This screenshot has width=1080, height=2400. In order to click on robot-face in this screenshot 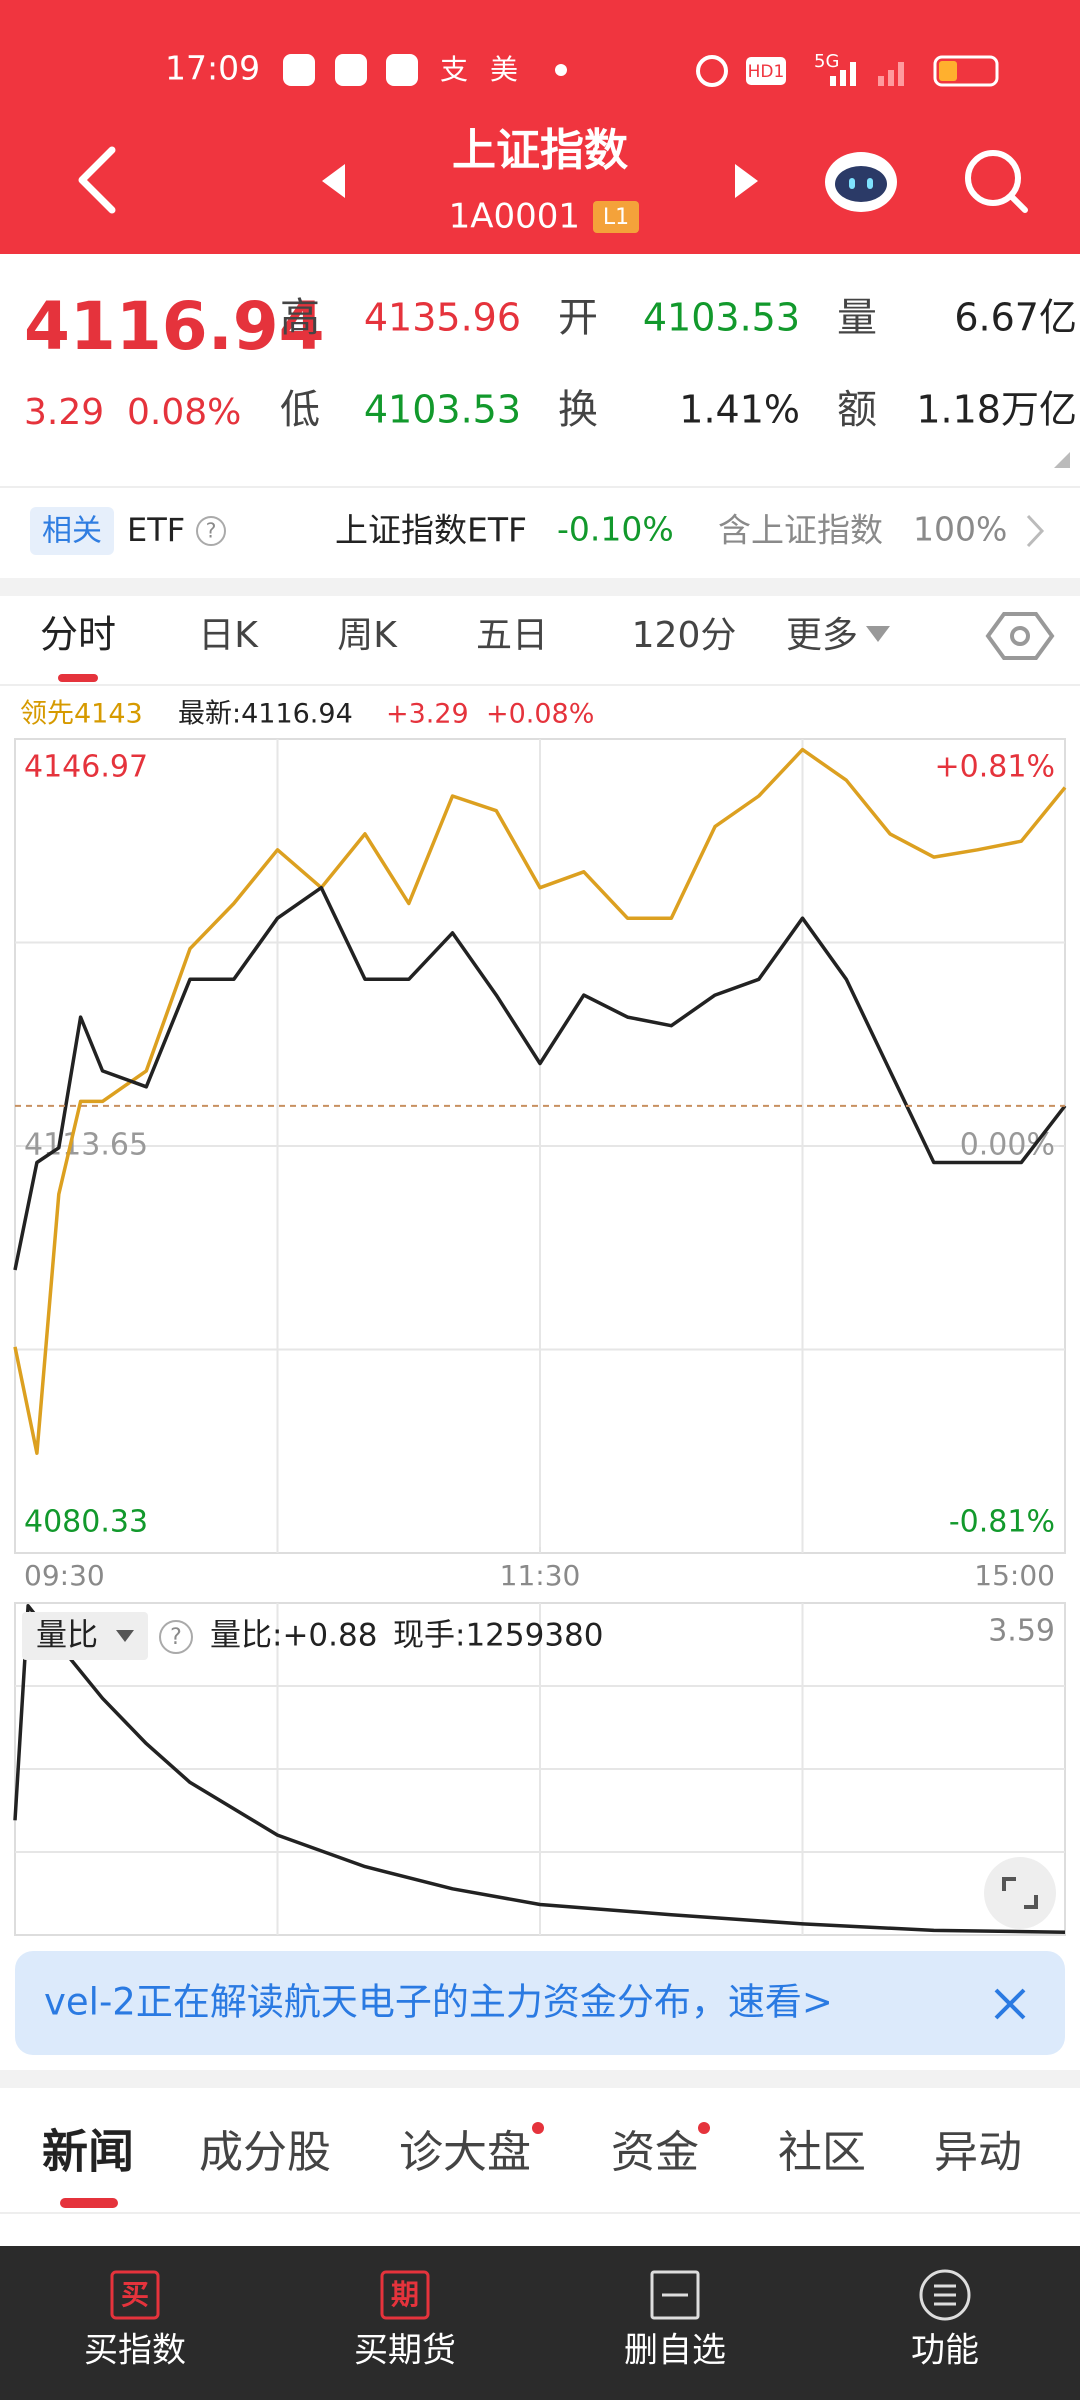, I will do `click(861, 184)`.